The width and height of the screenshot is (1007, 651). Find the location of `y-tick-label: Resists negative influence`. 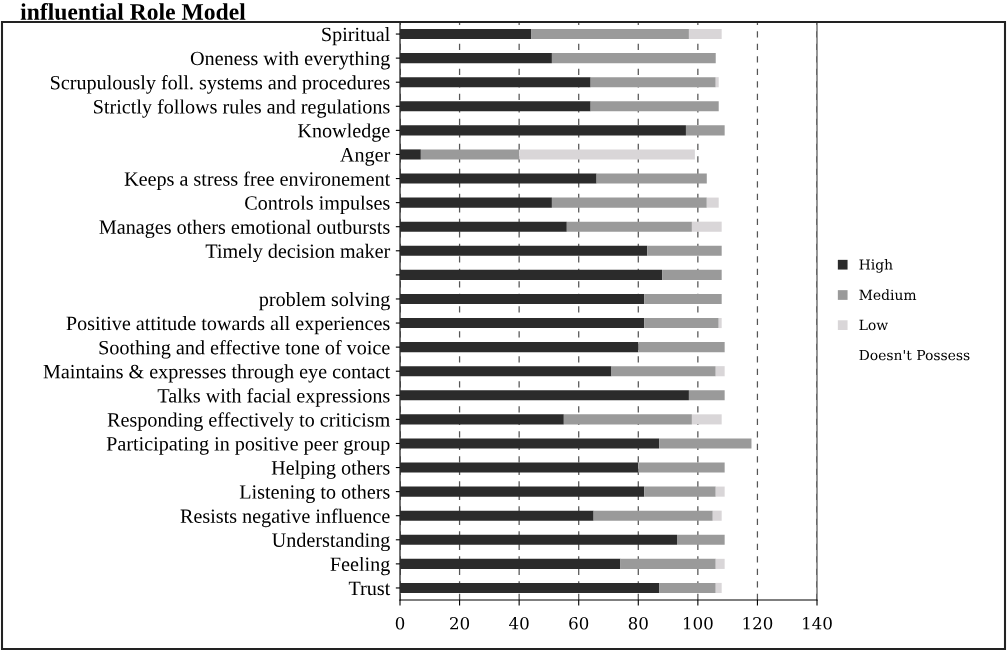

y-tick-label: Resists negative influence is located at coordinates (285, 518).